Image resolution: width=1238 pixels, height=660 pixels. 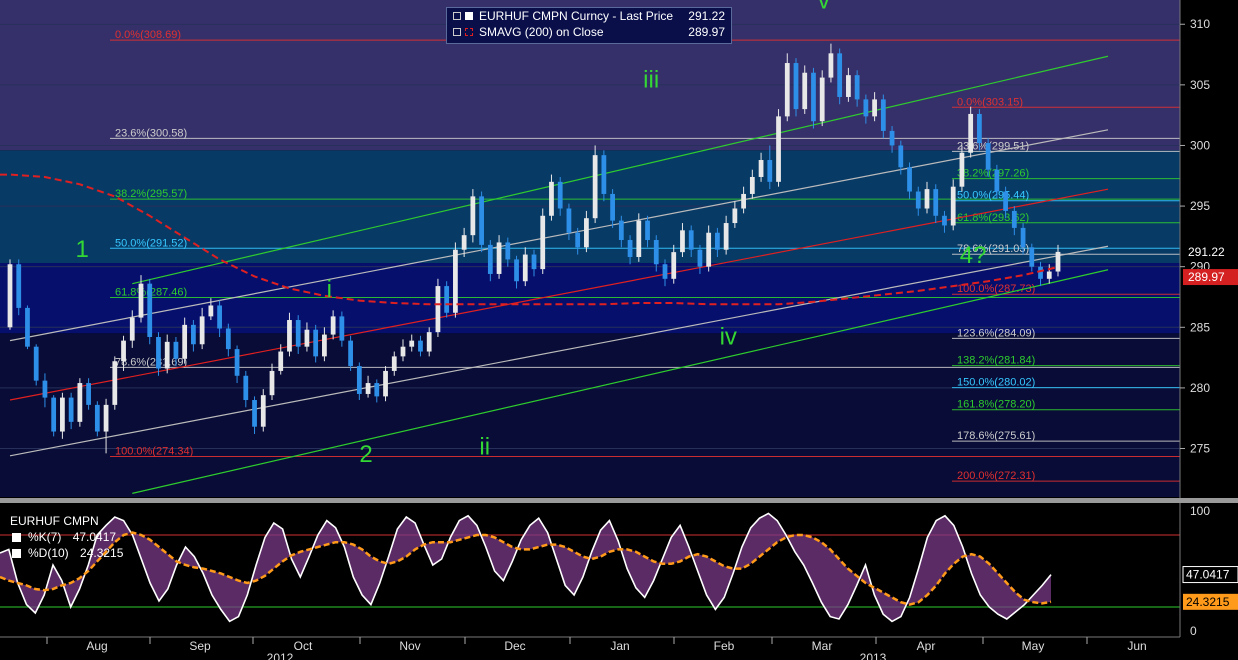 I want to click on legend-toggle-sma, so click(x=457, y=32).